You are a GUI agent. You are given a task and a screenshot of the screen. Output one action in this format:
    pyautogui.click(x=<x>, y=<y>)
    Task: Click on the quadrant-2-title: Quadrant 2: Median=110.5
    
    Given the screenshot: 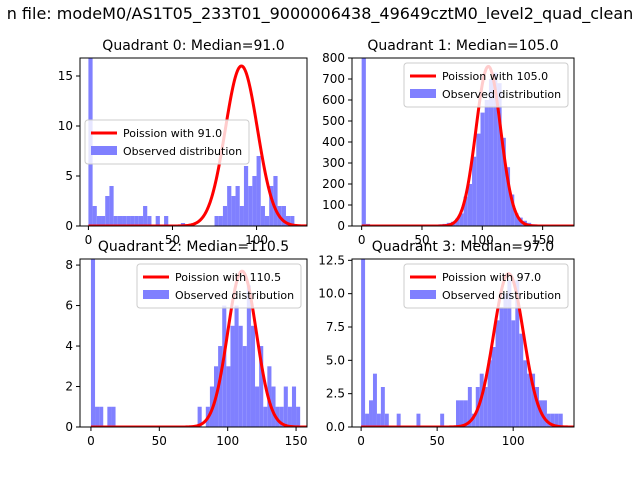 What is the action you would take?
    pyautogui.click(x=193, y=247)
    